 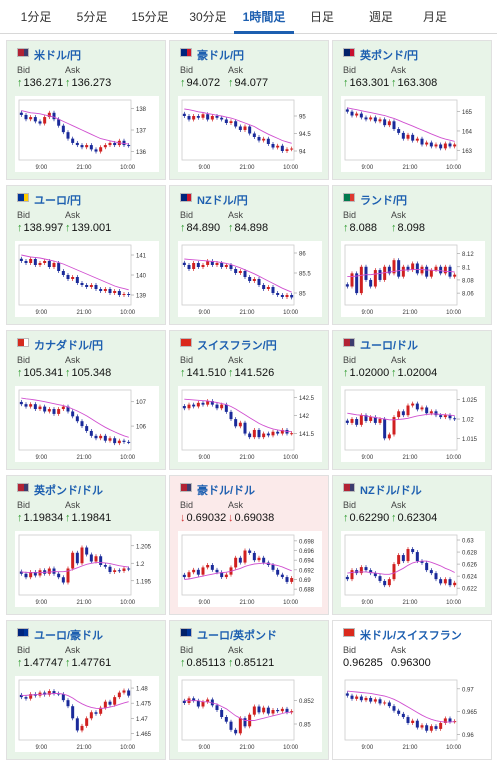 What do you see at coordinates (413, 279) in the screenshot?
I see `price-chart: 8.12 8.1 8.08 8.06 9:00 21:00 10:00` at bounding box center [413, 279].